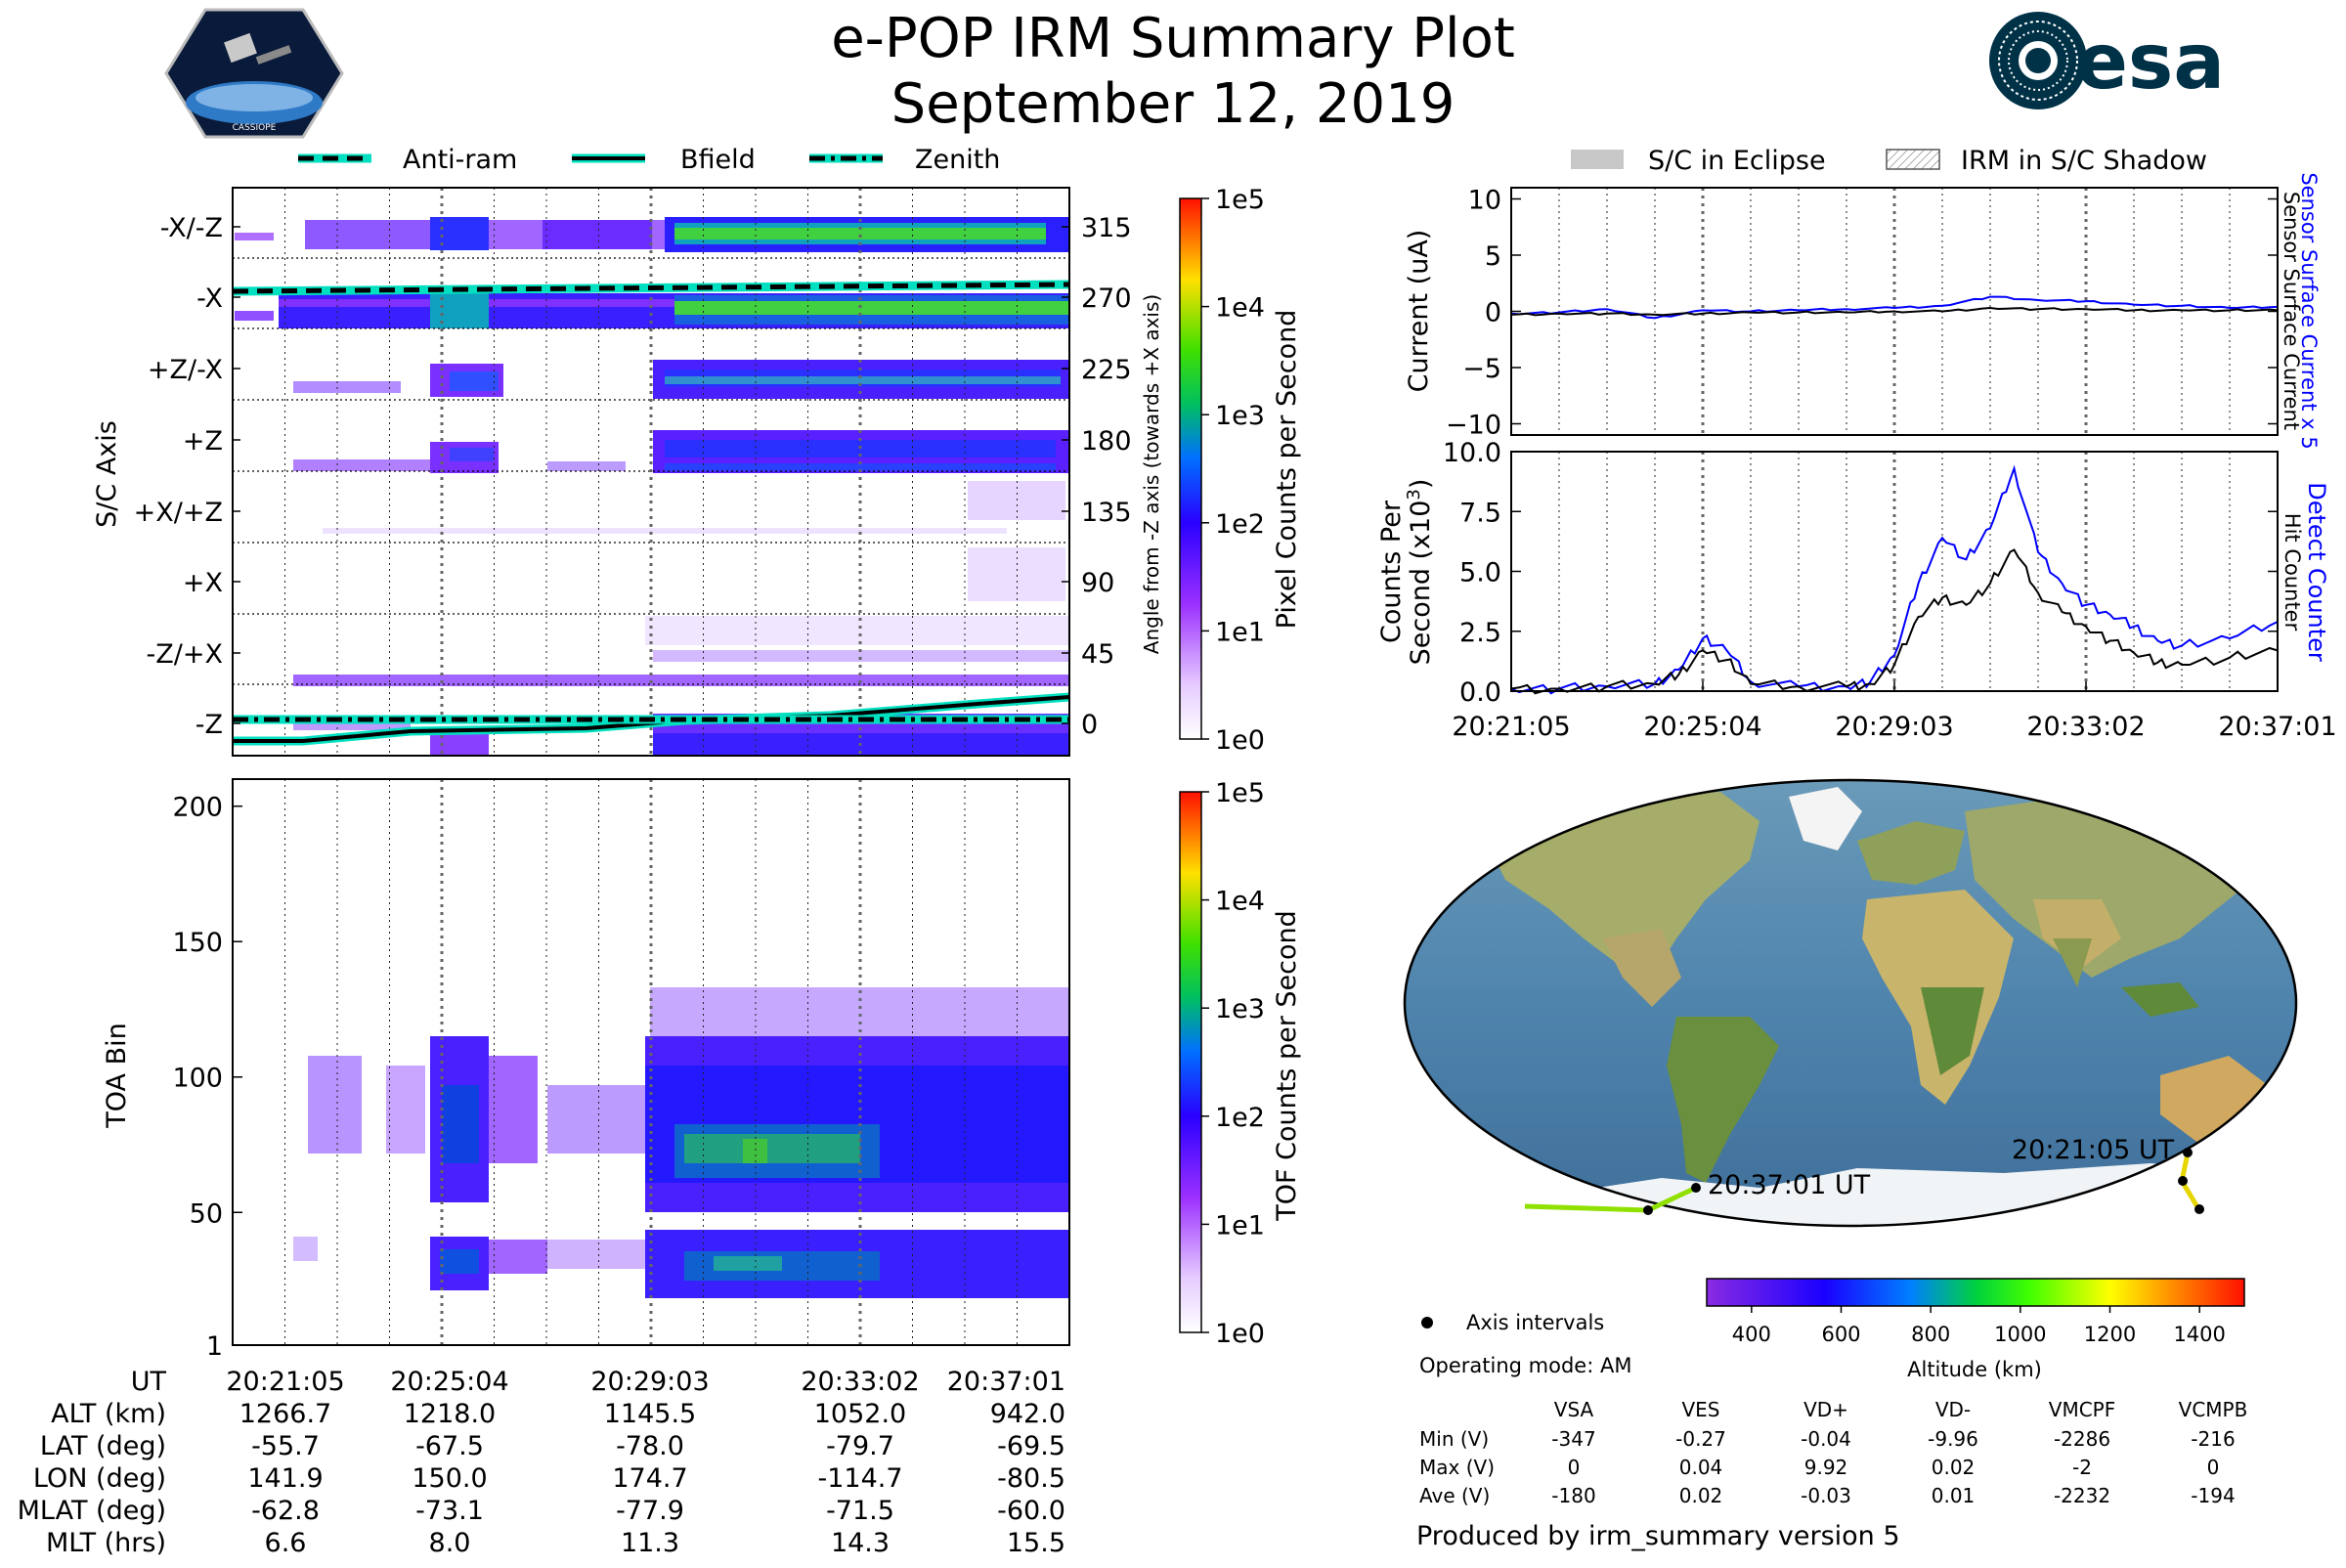 Image resolution: width=2346 pixels, height=1568 pixels. What do you see at coordinates (198, 1079) in the screenshot?
I see `toa-y-tick-label: 100` at bounding box center [198, 1079].